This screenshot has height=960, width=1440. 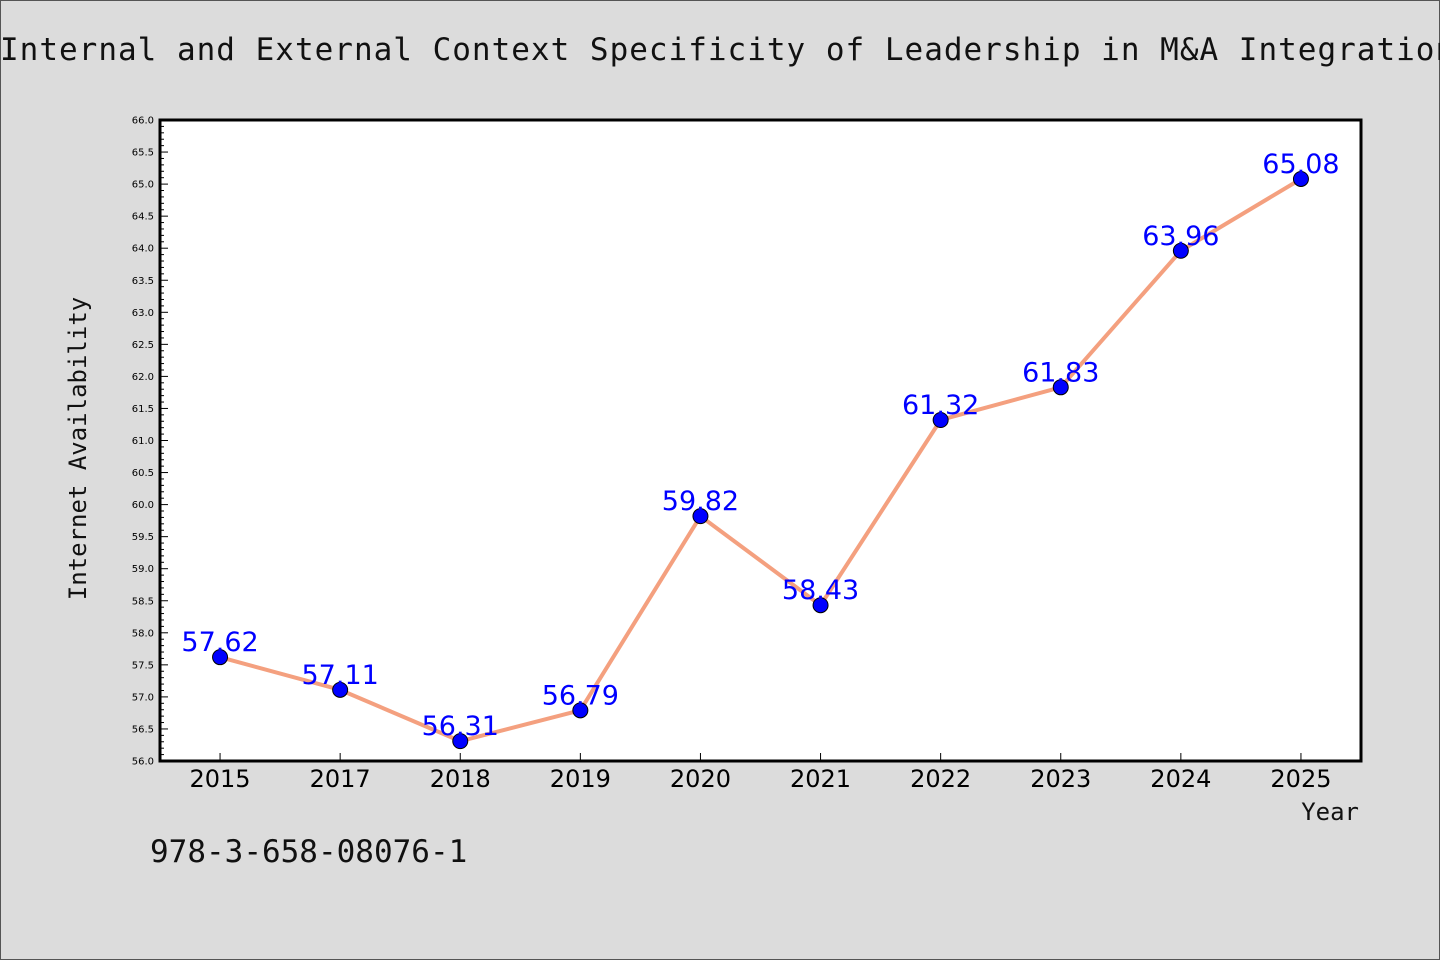 I want to click on x-tick-label: 2017, so click(x=340, y=779).